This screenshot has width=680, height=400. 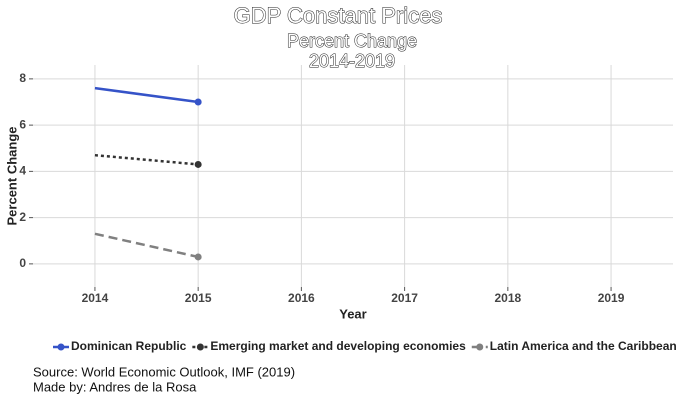 I want to click on x-tick-label: 2019, so click(x=611, y=298).